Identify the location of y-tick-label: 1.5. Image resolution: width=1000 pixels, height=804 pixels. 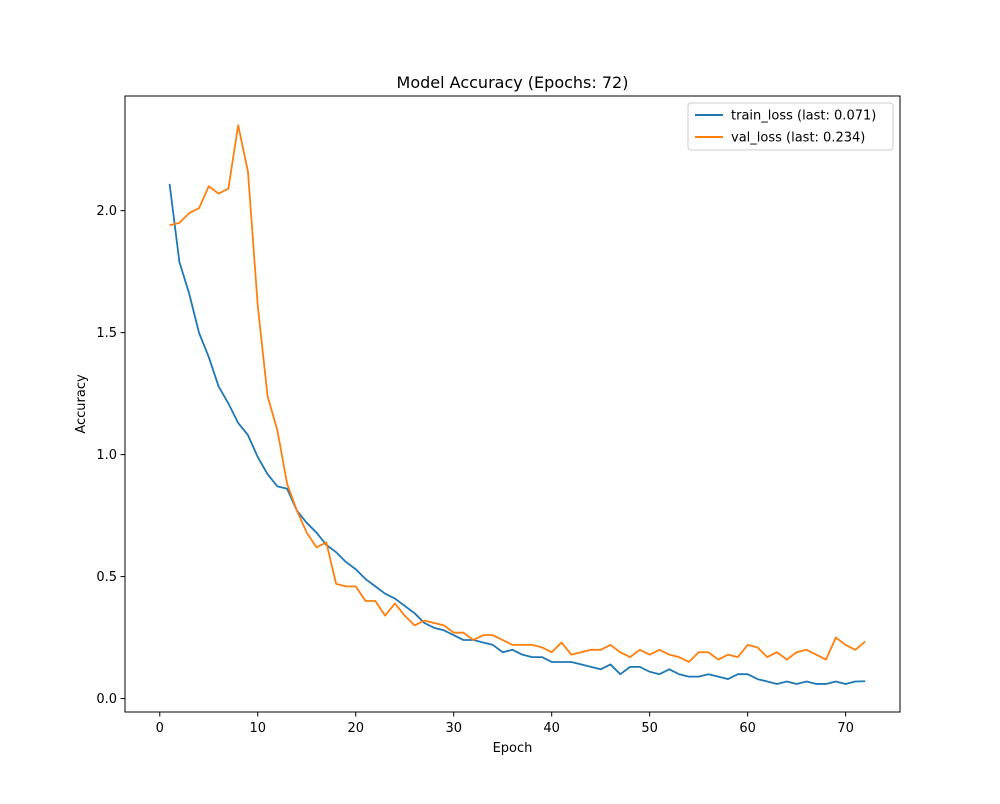
(106, 333).